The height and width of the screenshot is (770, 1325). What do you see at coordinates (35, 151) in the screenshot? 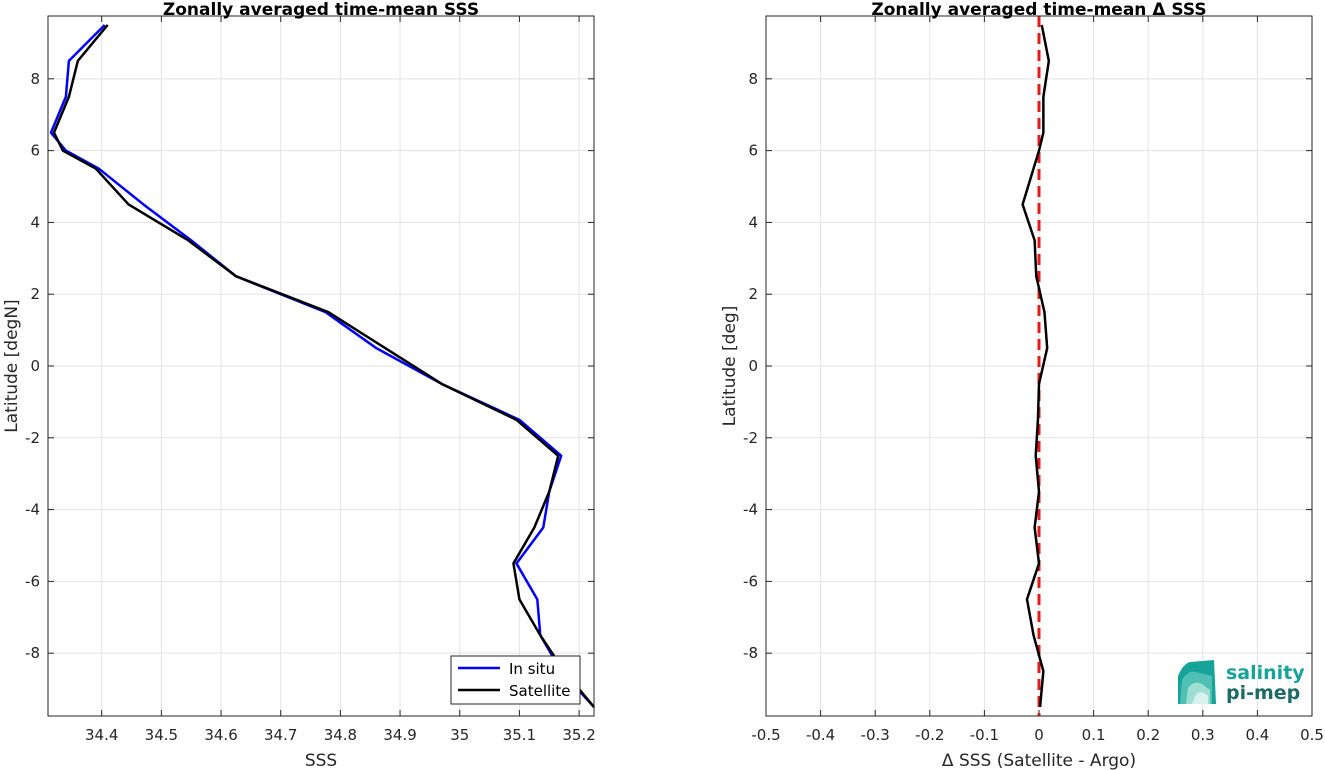
I see `p0-y-tick-label: 6` at bounding box center [35, 151].